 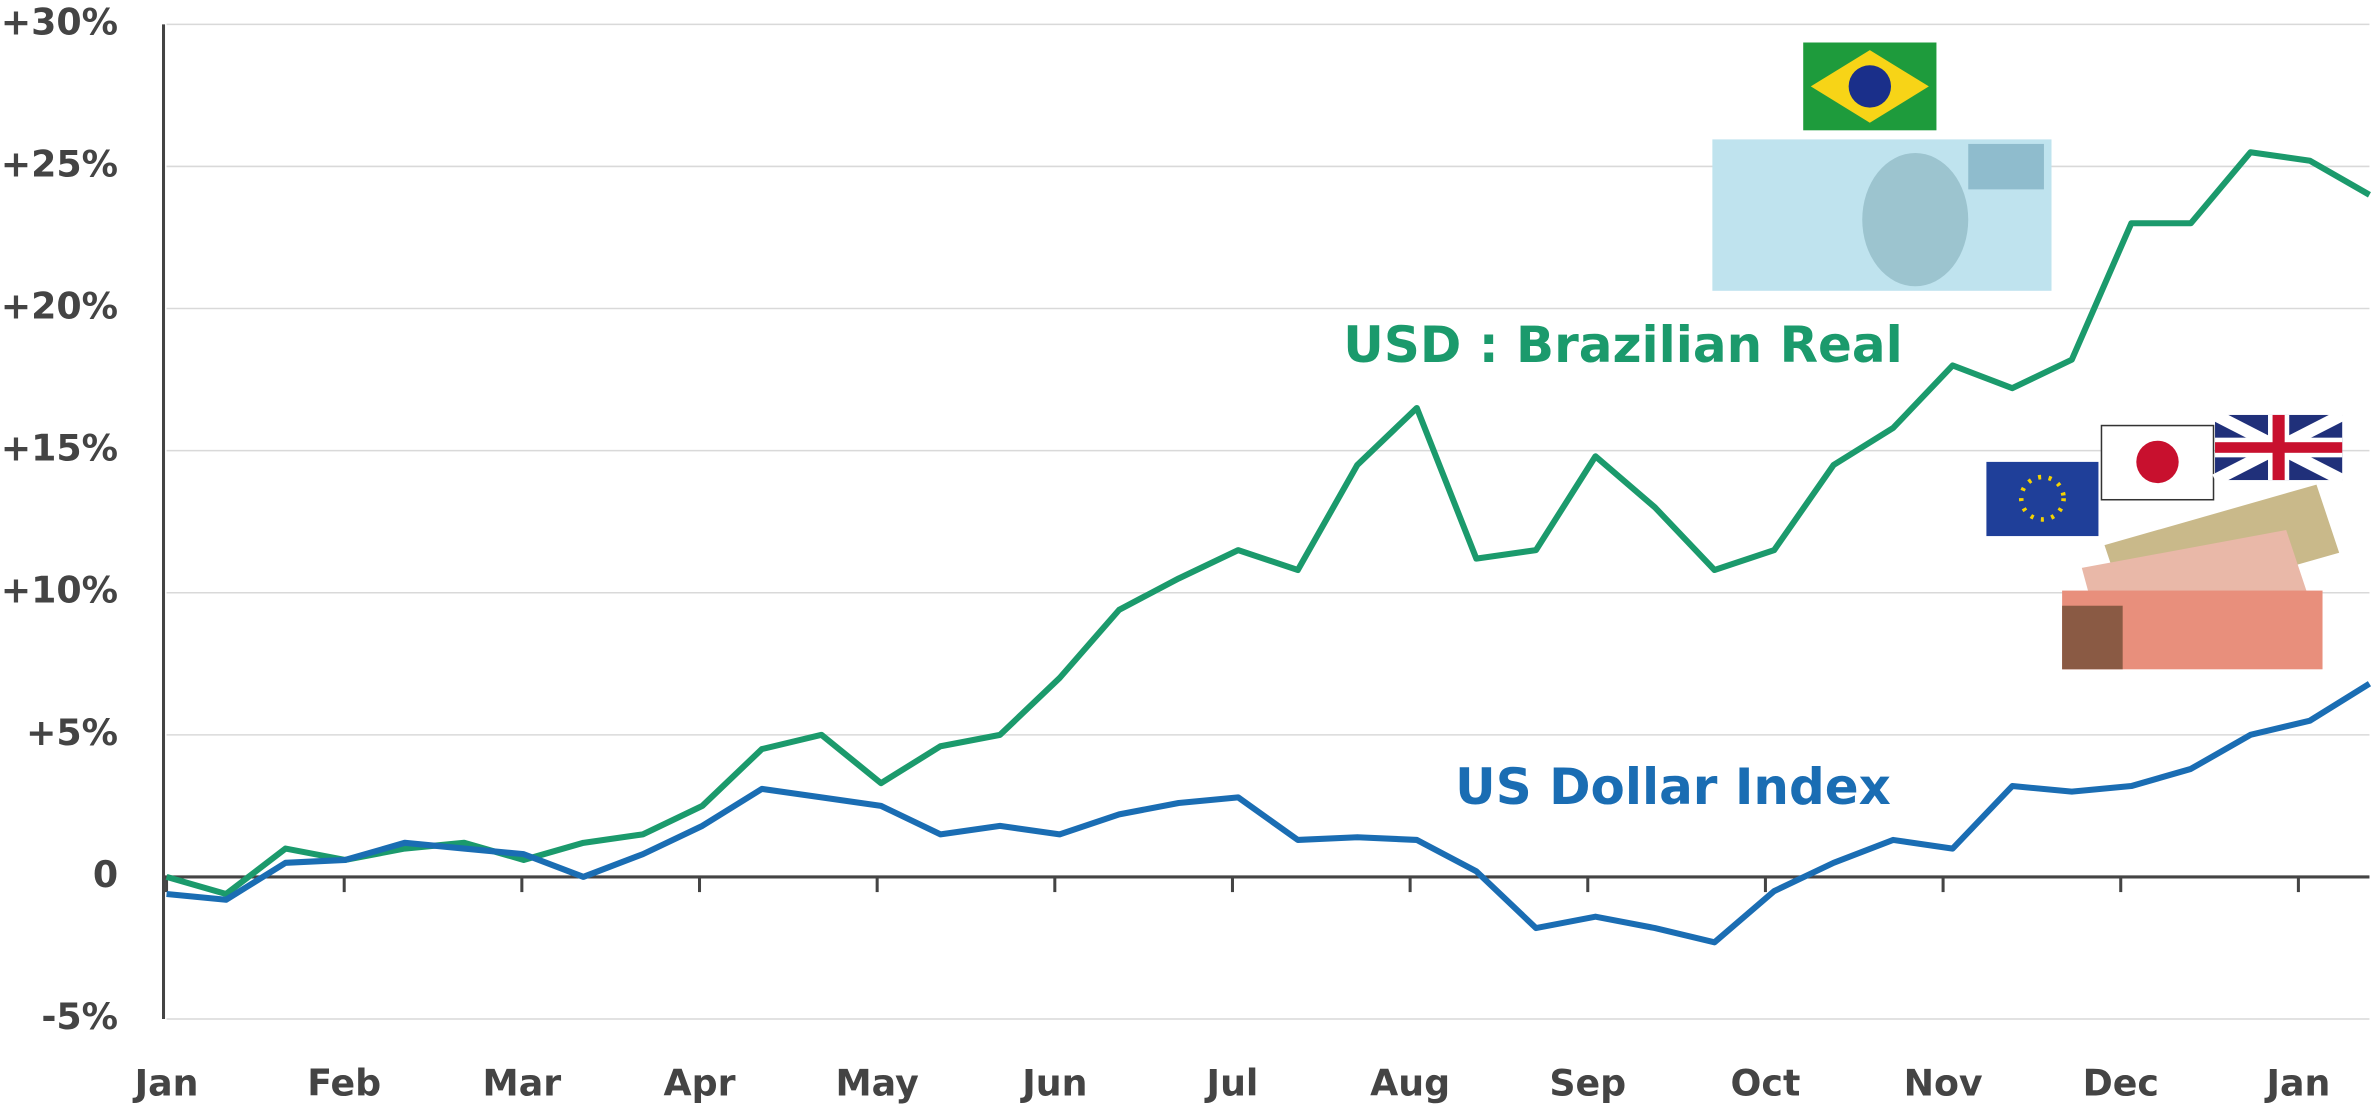 I want to click on flag-japan, so click(x=2157, y=462).